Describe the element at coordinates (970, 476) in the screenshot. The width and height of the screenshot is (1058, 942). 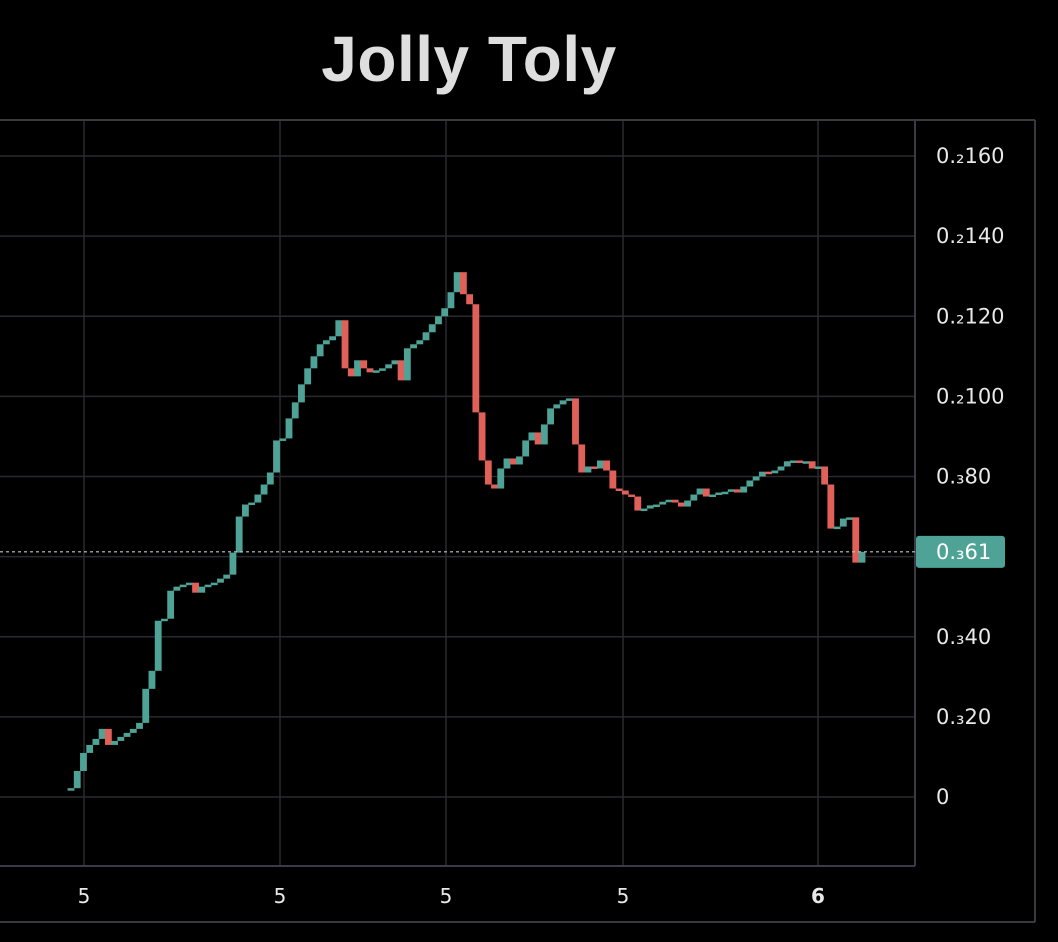
I see `y-axis: 0.₂160 0.₂140 0.₂120 0.₂100 0.₃80 0.₃40 0.₃20 0` at that location.